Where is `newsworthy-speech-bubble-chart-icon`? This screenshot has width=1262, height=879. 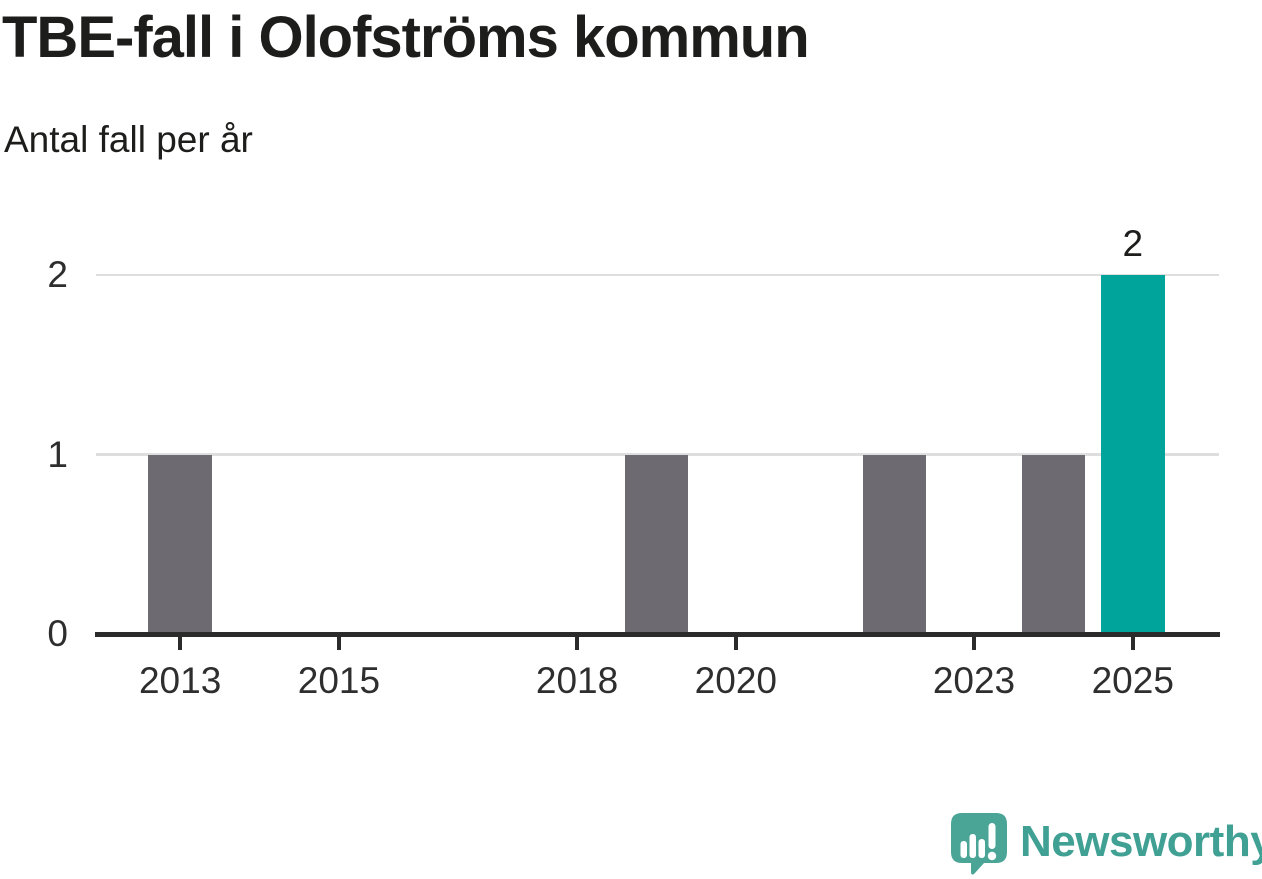
newsworthy-speech-bubble-chart-icon is located at coordinates (979, 844).